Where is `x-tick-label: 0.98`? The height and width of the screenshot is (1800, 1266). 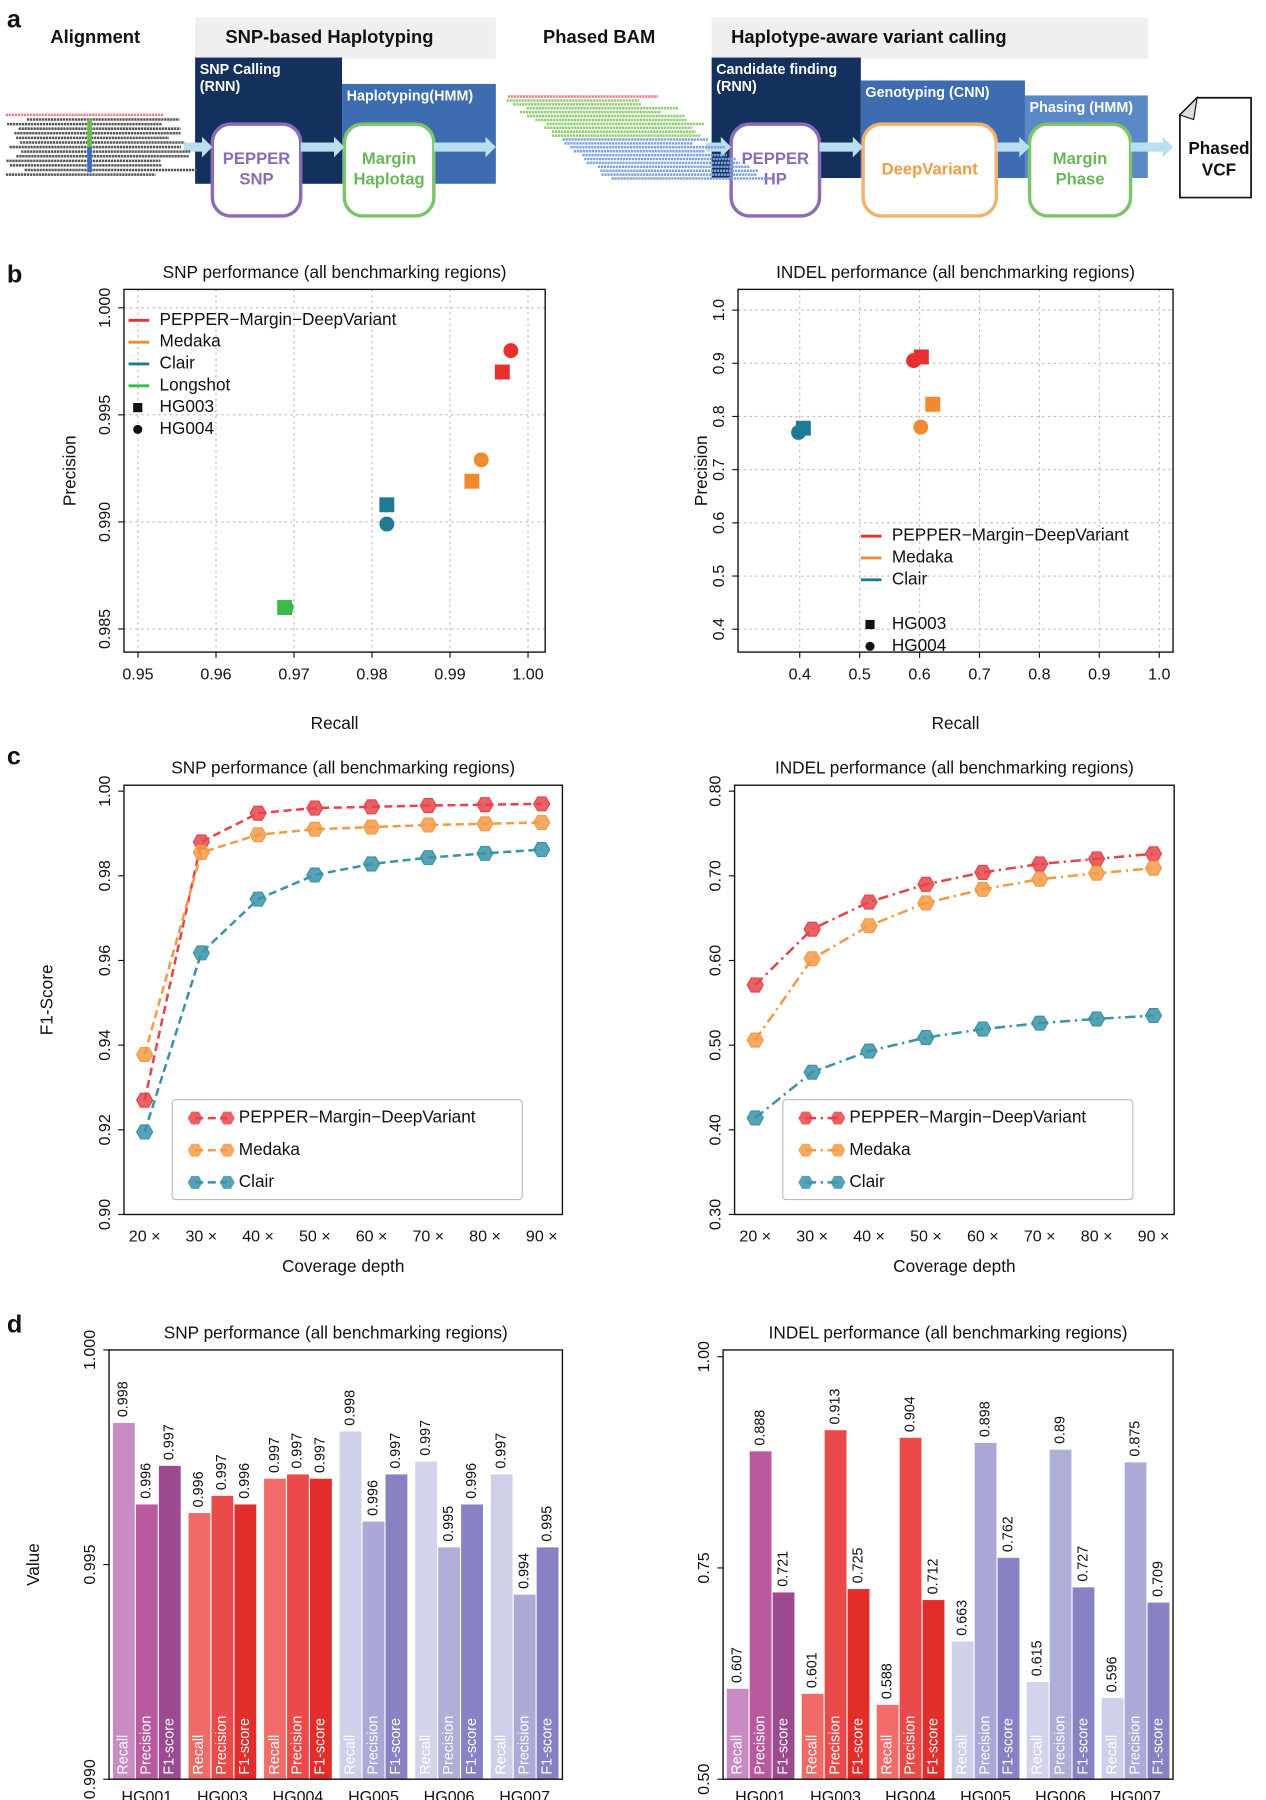
x-tick-label: 0.98 is located at coordinates (371, 674).